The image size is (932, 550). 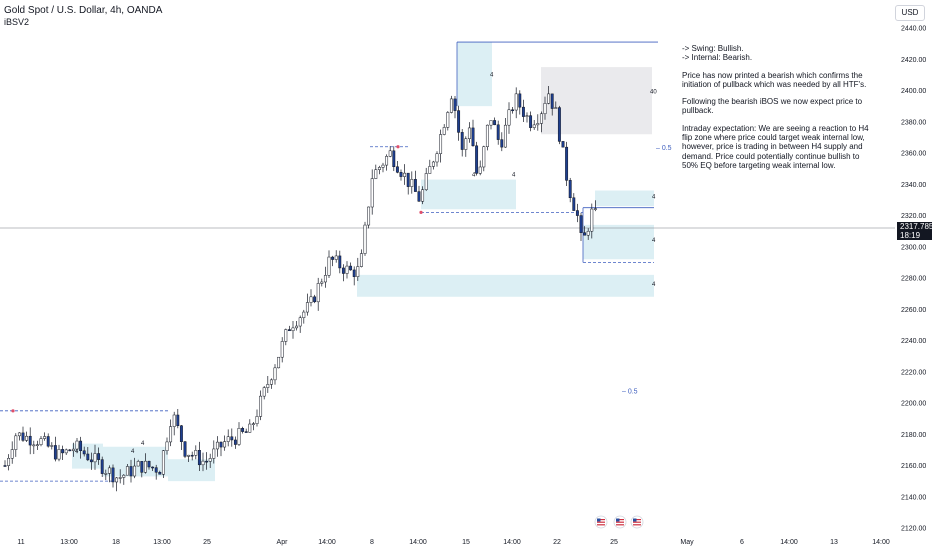 What do you see at coordinates (913, 29) in the screenshot?
I see `price-tick-label: 2440.00` at bounding box center [913, 29].